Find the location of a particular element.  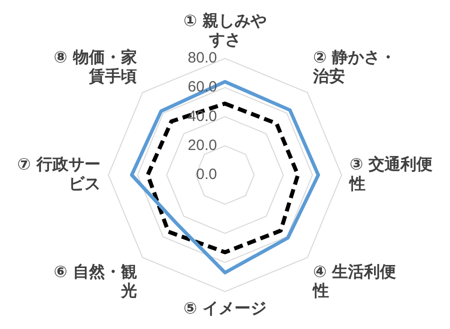

y-tick-label: 80.0 is located at coordinates (202, 58).